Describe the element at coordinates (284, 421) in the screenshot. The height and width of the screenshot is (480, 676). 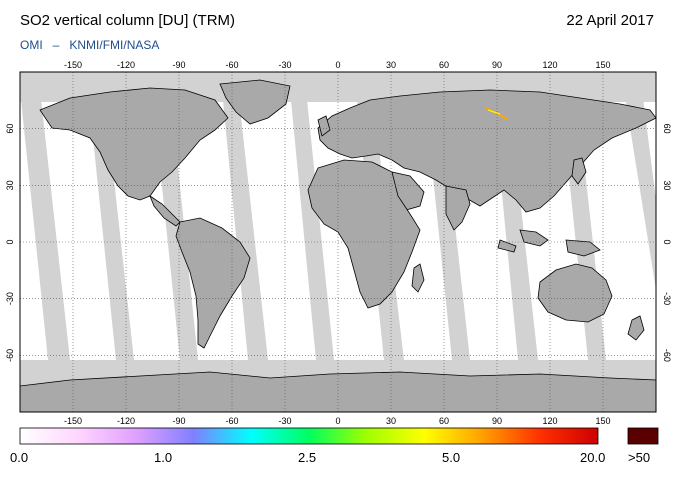
I see `lon-tick-bottom: -30` at that location.